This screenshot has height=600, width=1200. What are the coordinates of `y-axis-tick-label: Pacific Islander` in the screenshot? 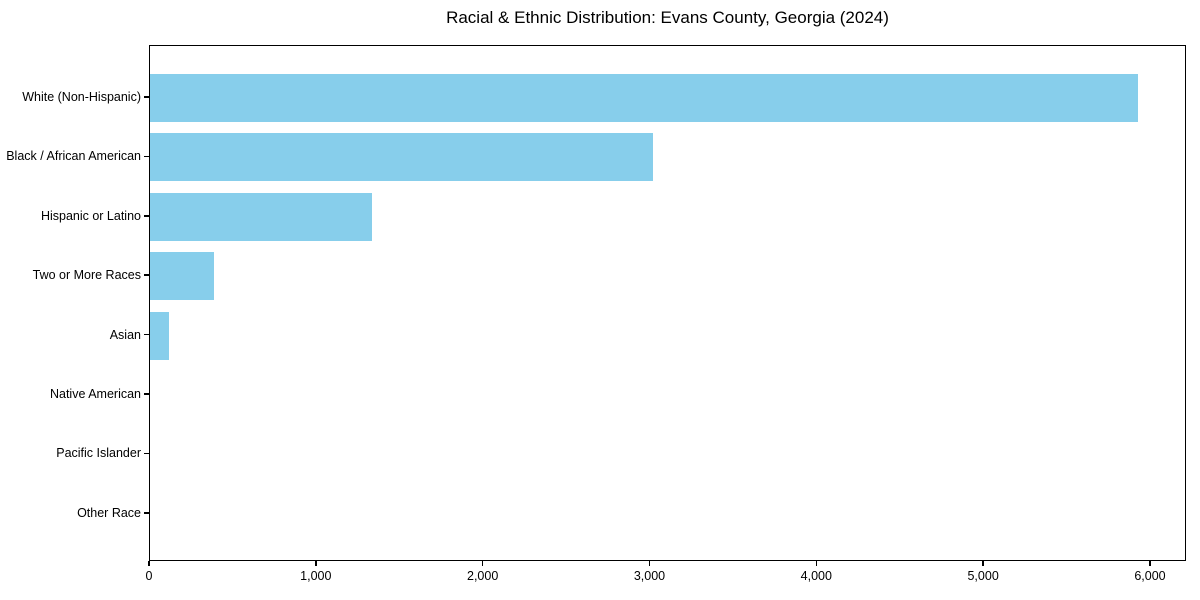 It's located at (98, 453).